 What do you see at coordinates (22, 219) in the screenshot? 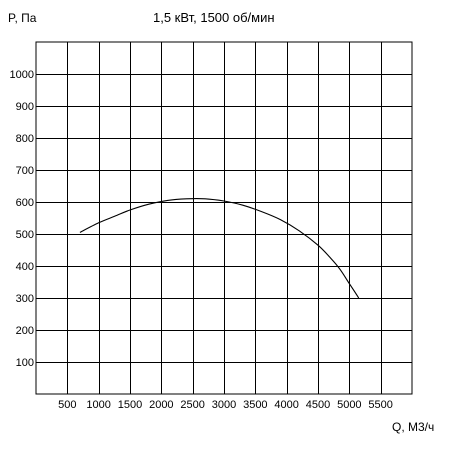
I see `y-tick-labels: 100 200 300 400 500 600 700 800 900 1000` at bounding box center [22, 219].